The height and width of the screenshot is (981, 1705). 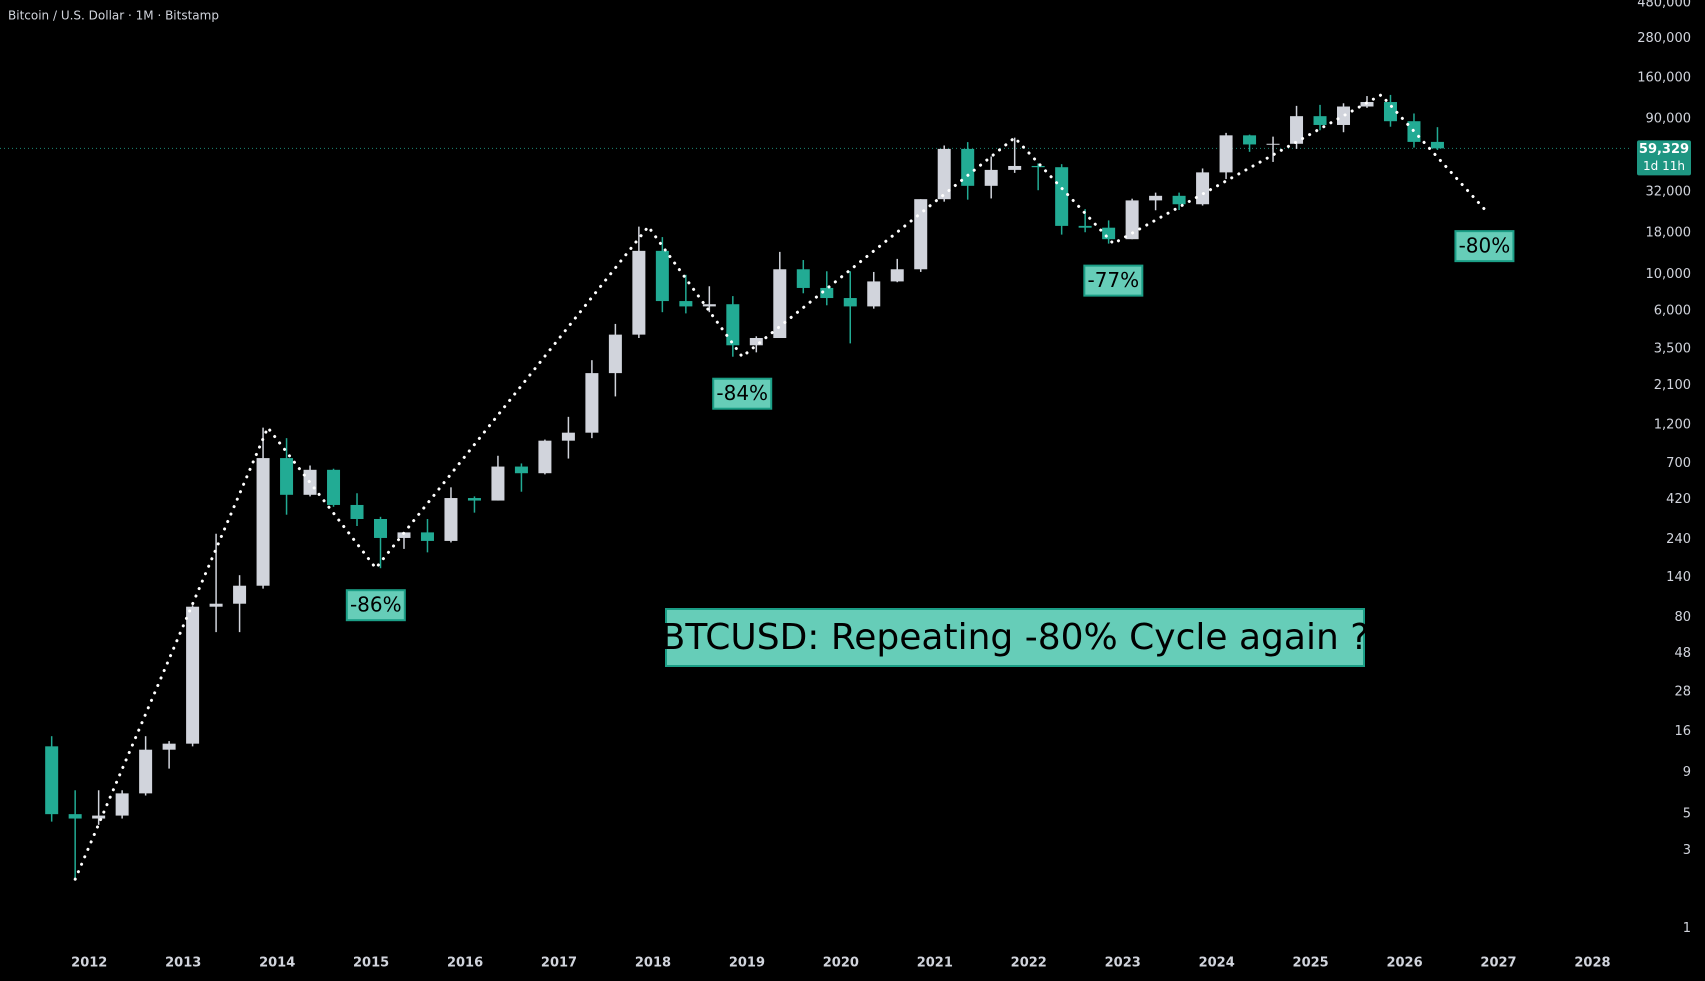 I want to click on x-tick-label: 2020, so click(x=841, y=963).